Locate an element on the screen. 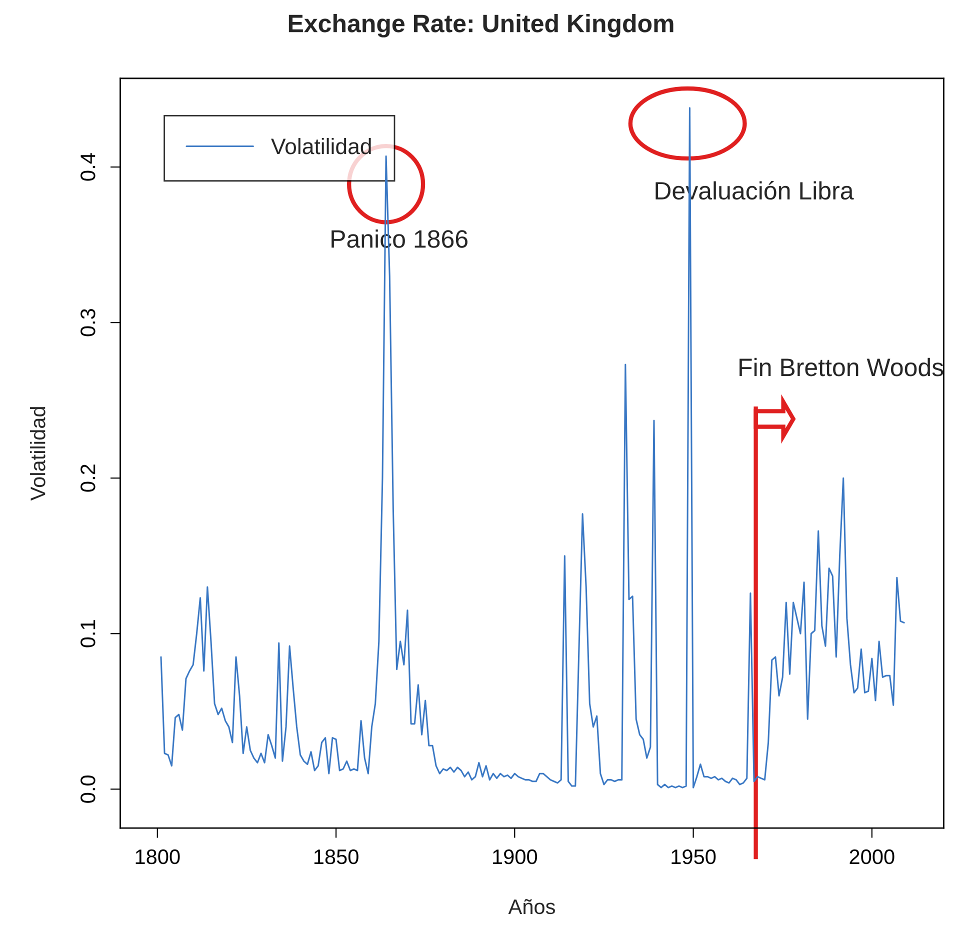  chart-title: Exchange Rate: United Kingdom is located at coordinates (481, 26).